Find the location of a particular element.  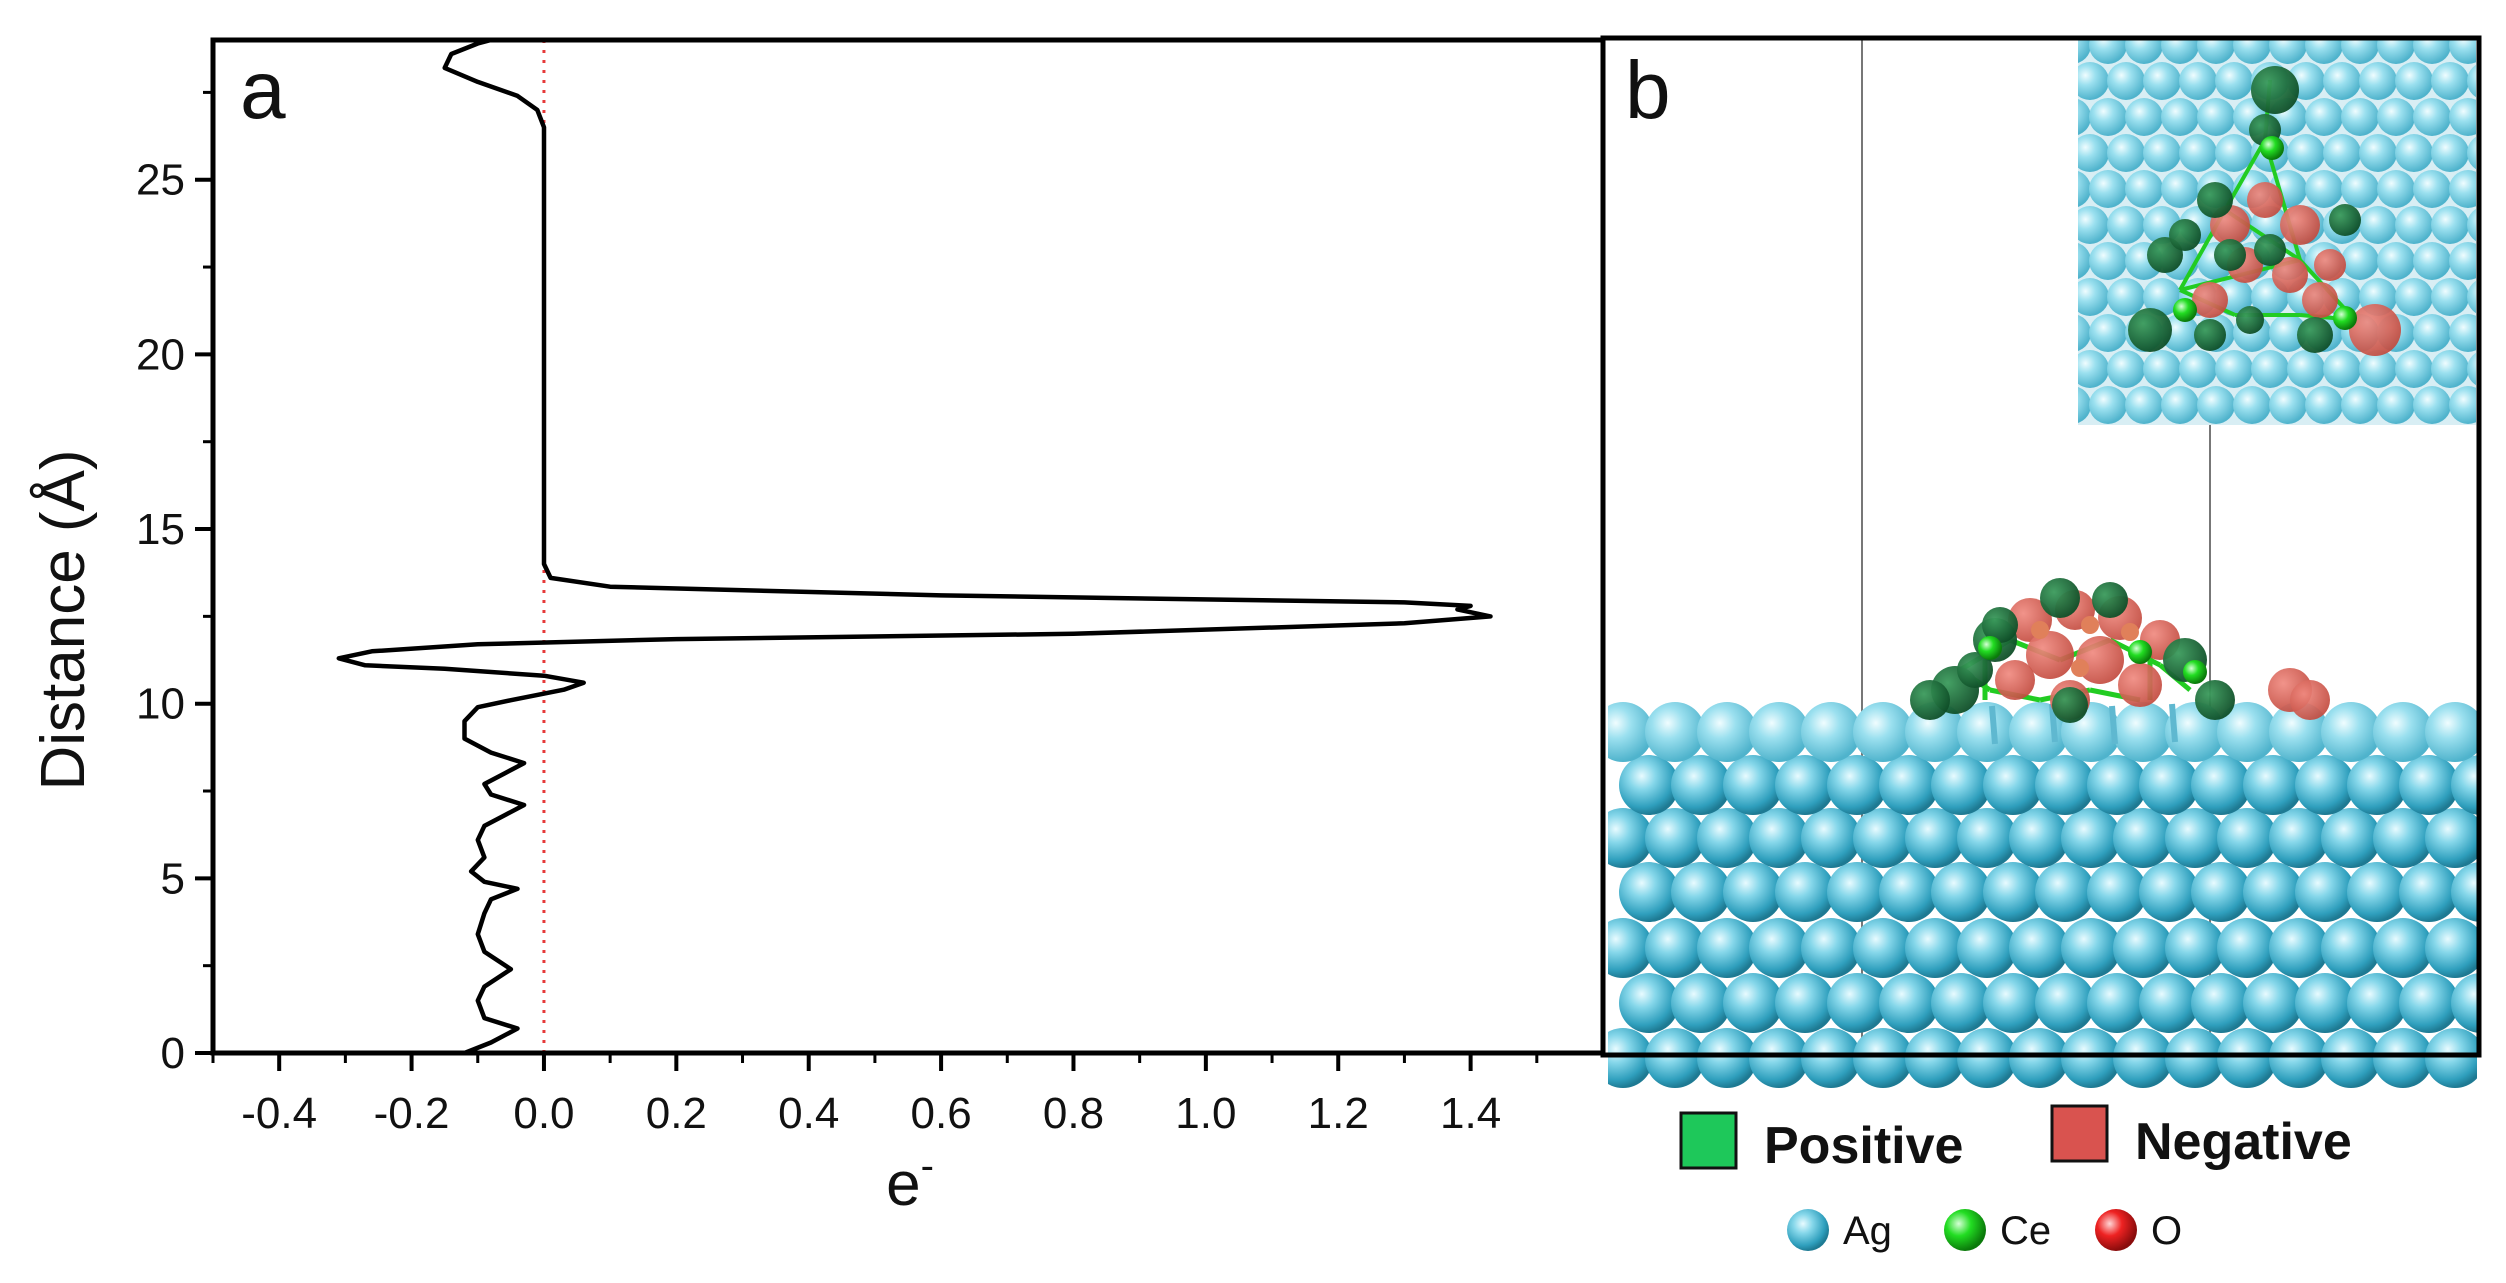

o-atom-icon is located at coordinates (2116, 1230).